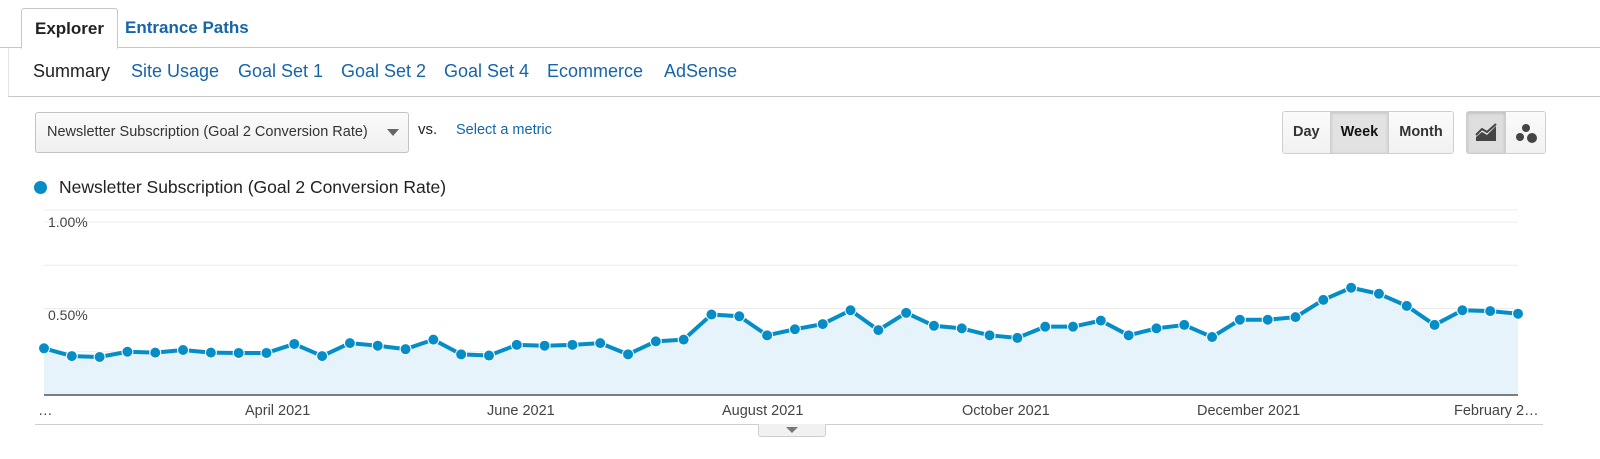  Describe the element at coordinates (487, 71) in the screenshot. I see `subnav-goal-set-4: Goal Set 4` at that location.